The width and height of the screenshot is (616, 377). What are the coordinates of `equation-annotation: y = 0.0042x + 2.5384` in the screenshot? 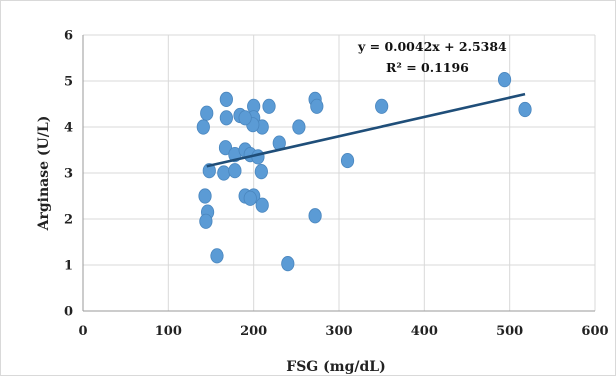 It's located at (432, 46).